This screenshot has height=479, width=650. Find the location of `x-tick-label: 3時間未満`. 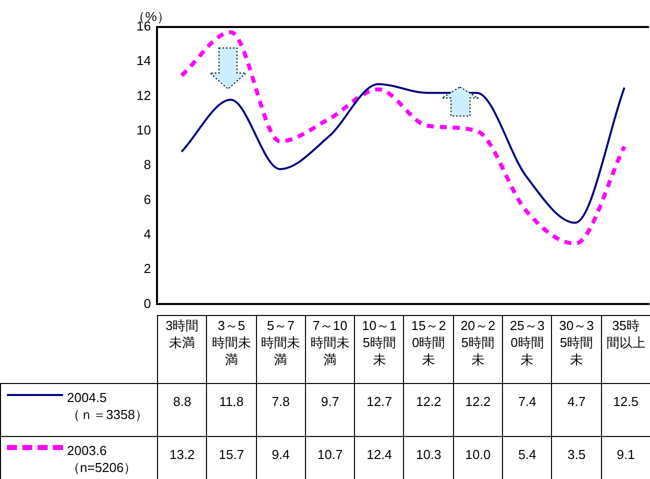

x-tick-label: 3時間未満 is located at coordinates (182, 335).